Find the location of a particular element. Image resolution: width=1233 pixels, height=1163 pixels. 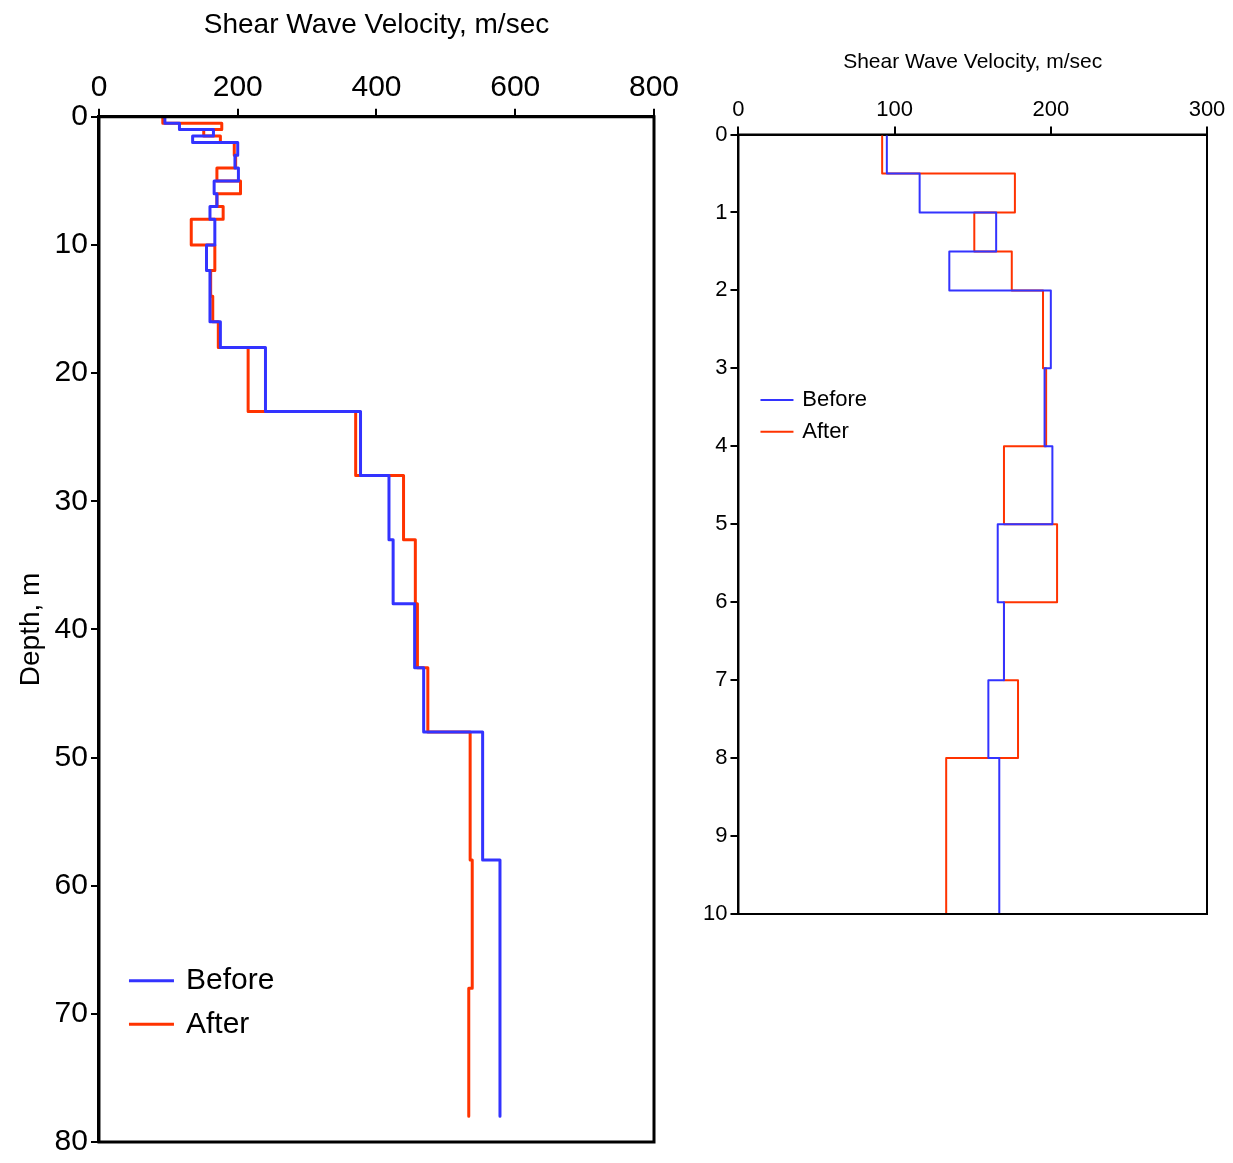

y-tick-label: 70 is located at coordinates (71, 1012).